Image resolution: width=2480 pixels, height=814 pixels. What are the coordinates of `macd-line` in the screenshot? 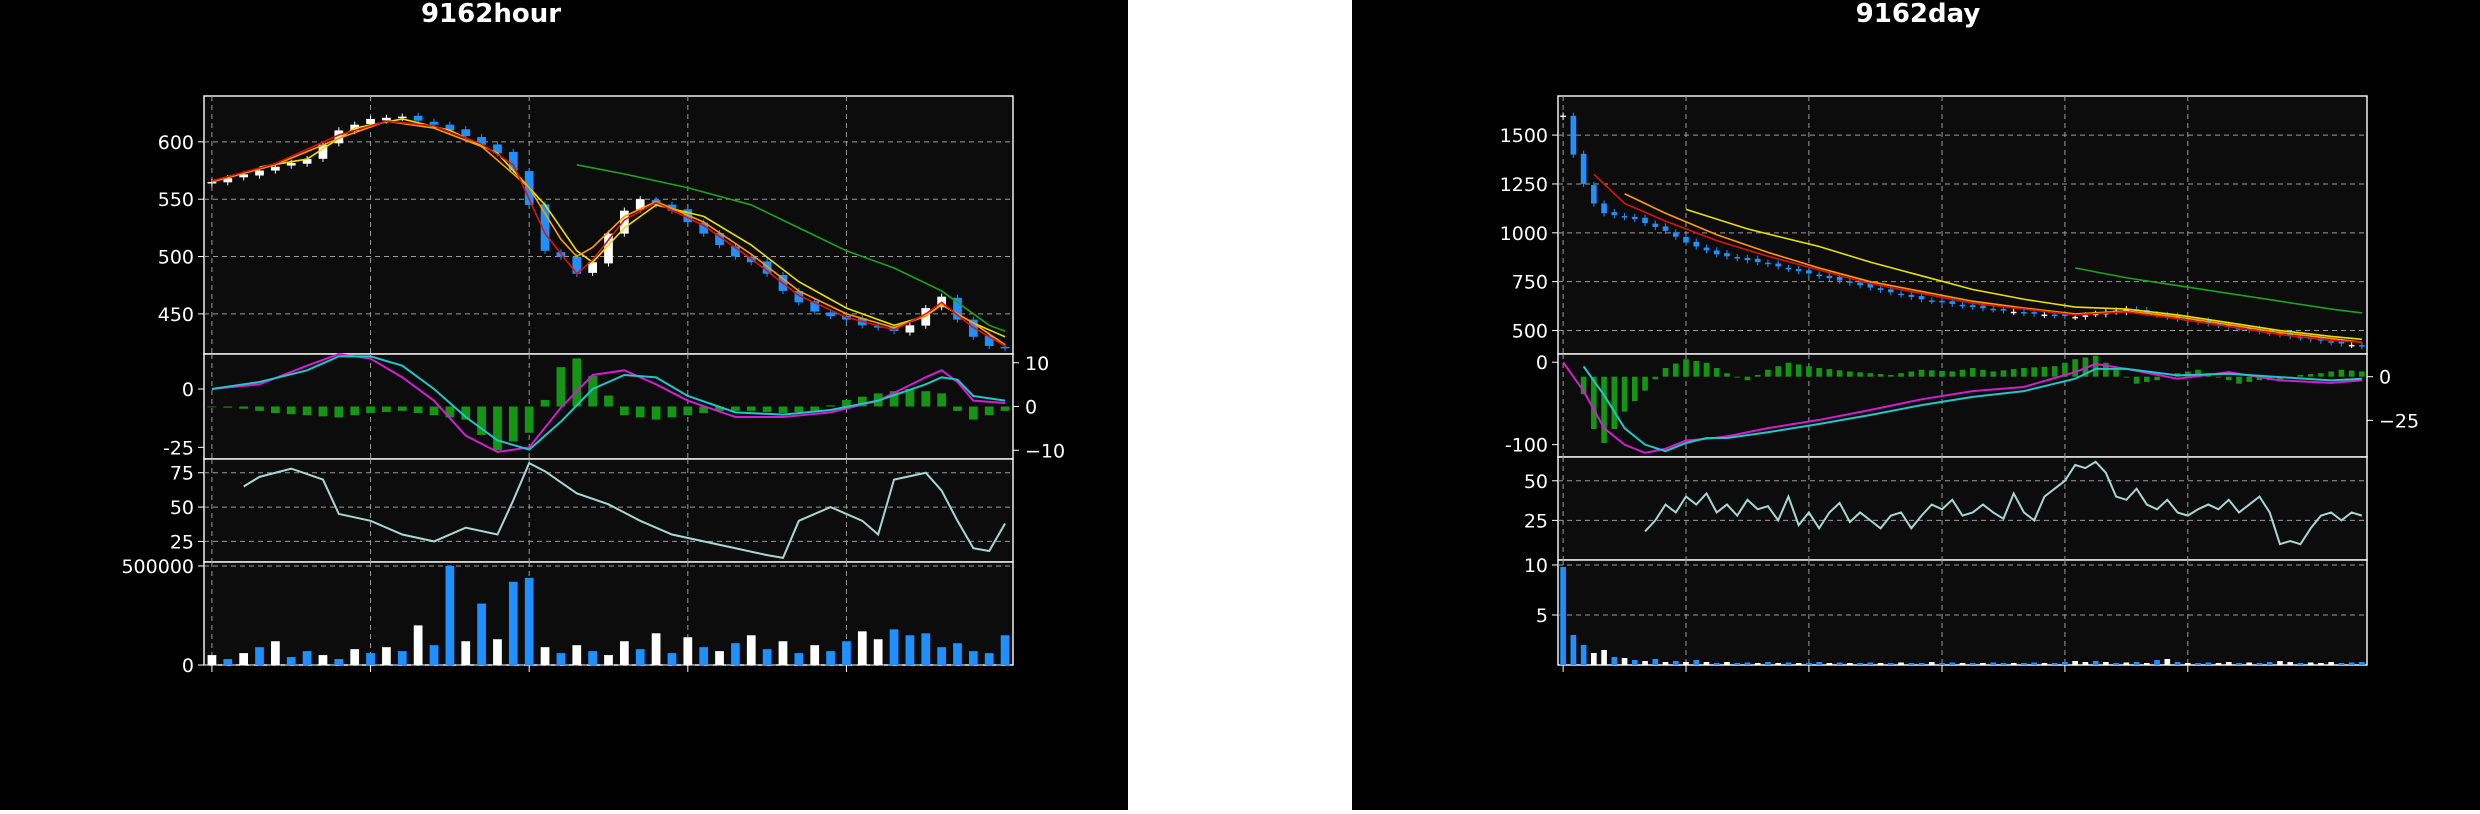 It's located at (608, 403).